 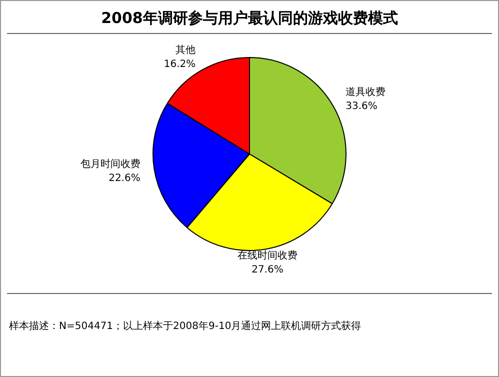 I want to click on chart-title: 2008年调研参与用户最认同的游戏收费模式, so click(x=249, y=18).